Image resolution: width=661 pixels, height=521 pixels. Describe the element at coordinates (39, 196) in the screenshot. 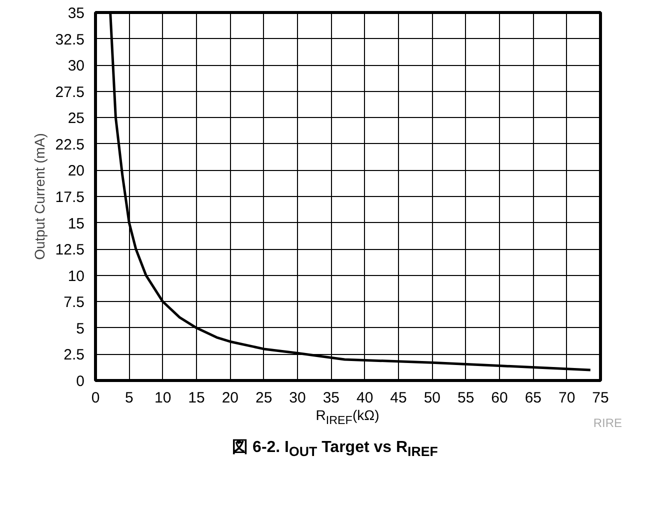

I see `y-axis-title: Output Current (mA)` at that location.